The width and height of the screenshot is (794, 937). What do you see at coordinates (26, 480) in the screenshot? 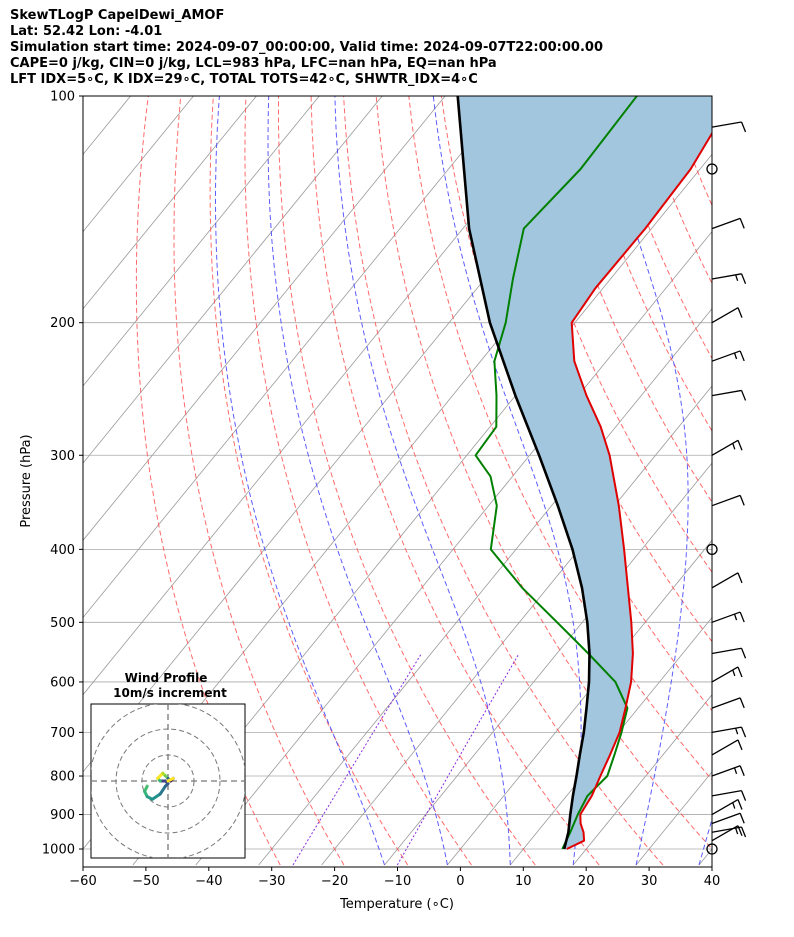
I see `y-axis-label: Pressure (hPa)` at bounding box center [26, 480].